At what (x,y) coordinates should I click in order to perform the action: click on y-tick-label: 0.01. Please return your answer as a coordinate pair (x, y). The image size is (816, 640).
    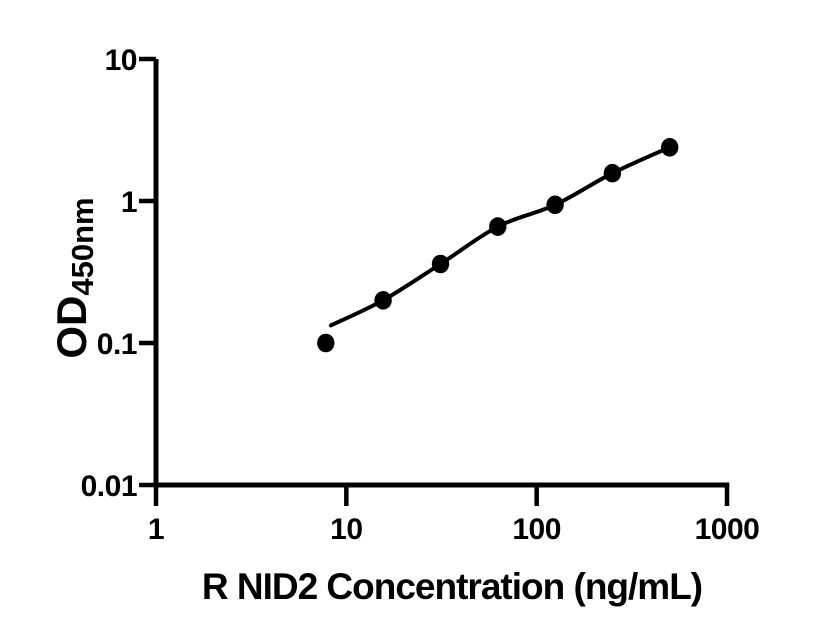
    Looking at the image, I should click on (109, 486).